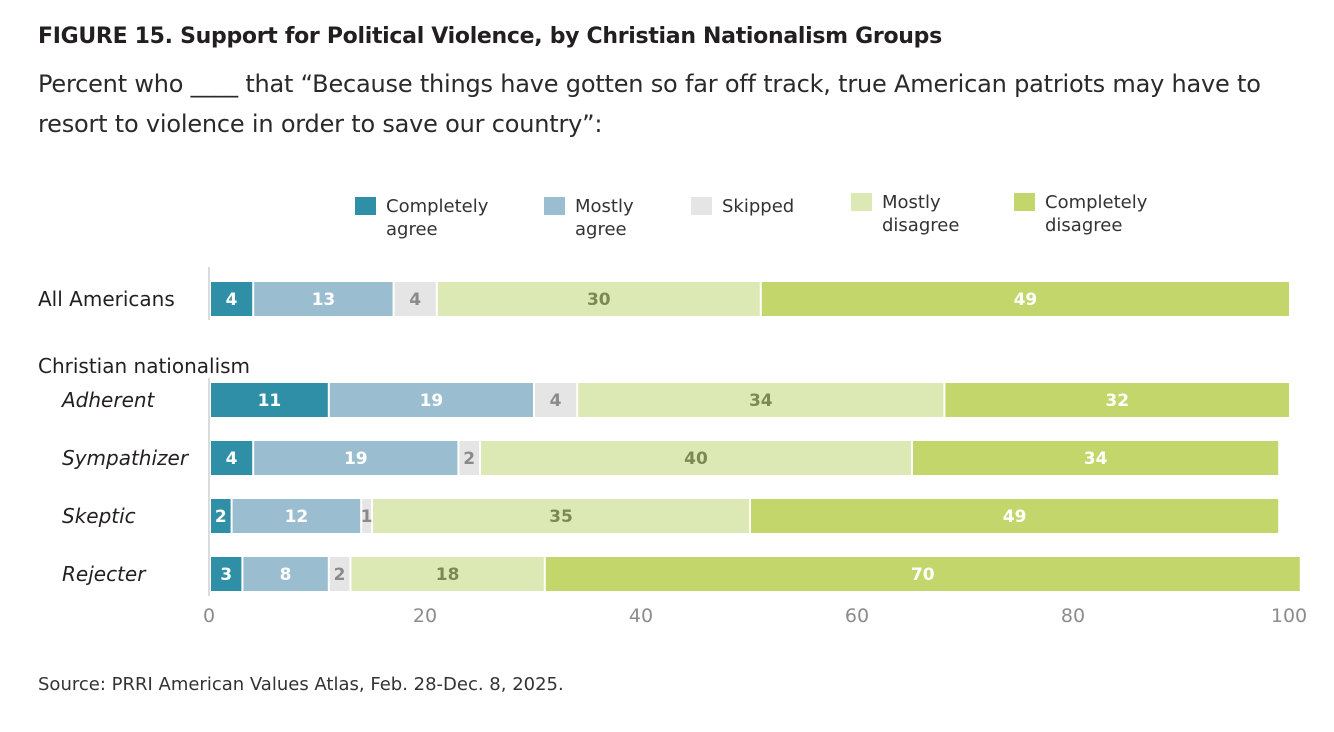 The width and height of the screenshot is (1334, 732). Describe the element at coordinates (921, 214) in the screenshot. I see `legend-label-mostly-disagree: Mostly disagree` at that location.